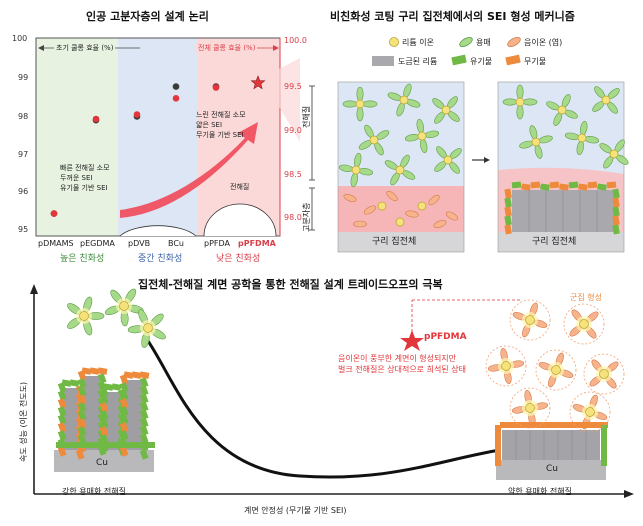  What do you see at coordinates (176, 98) in the screenshot?
I see `point-overall-BCu` at bounding box center [176, 98].